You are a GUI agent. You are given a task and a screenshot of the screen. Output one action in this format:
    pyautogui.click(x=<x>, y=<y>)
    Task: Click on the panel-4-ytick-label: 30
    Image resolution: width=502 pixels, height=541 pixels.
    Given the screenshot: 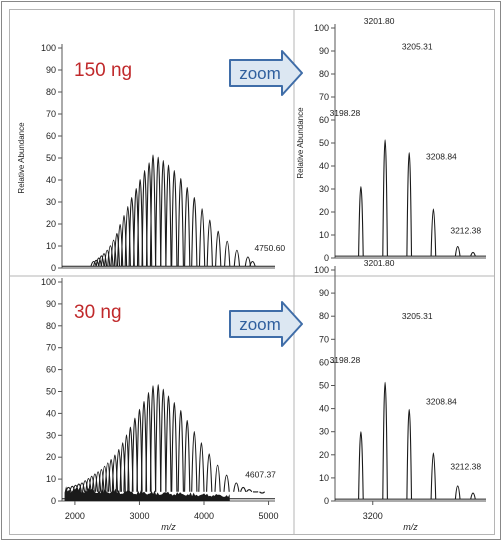 What is the action you would take?
    pyautogui.click(x=324, y=432)
    